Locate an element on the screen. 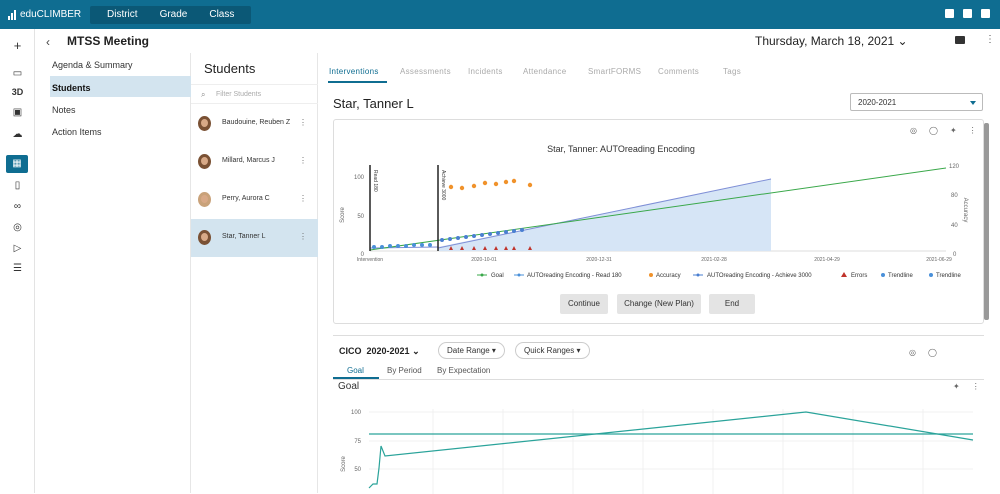 This screenshot has height=494, width=1000. student-row: Baudouine, Reuben Z ⋮ is located at coordinates (254, 124).